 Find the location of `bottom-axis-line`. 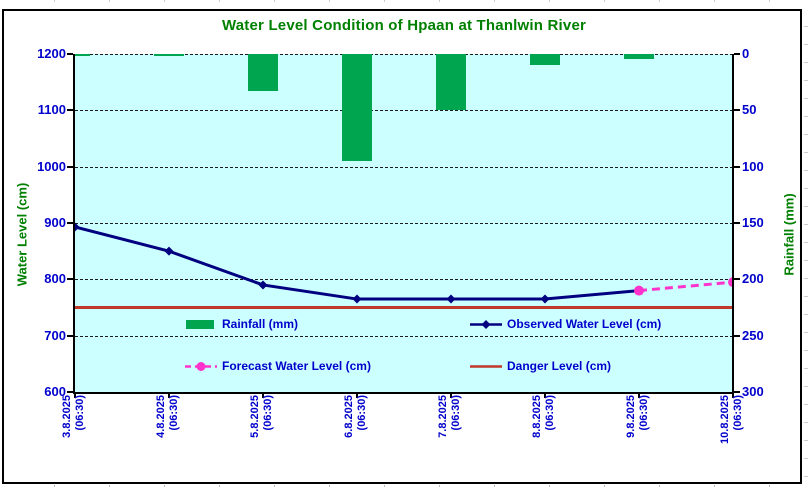

bottom-axis-line is located at coordinates (403, 393).